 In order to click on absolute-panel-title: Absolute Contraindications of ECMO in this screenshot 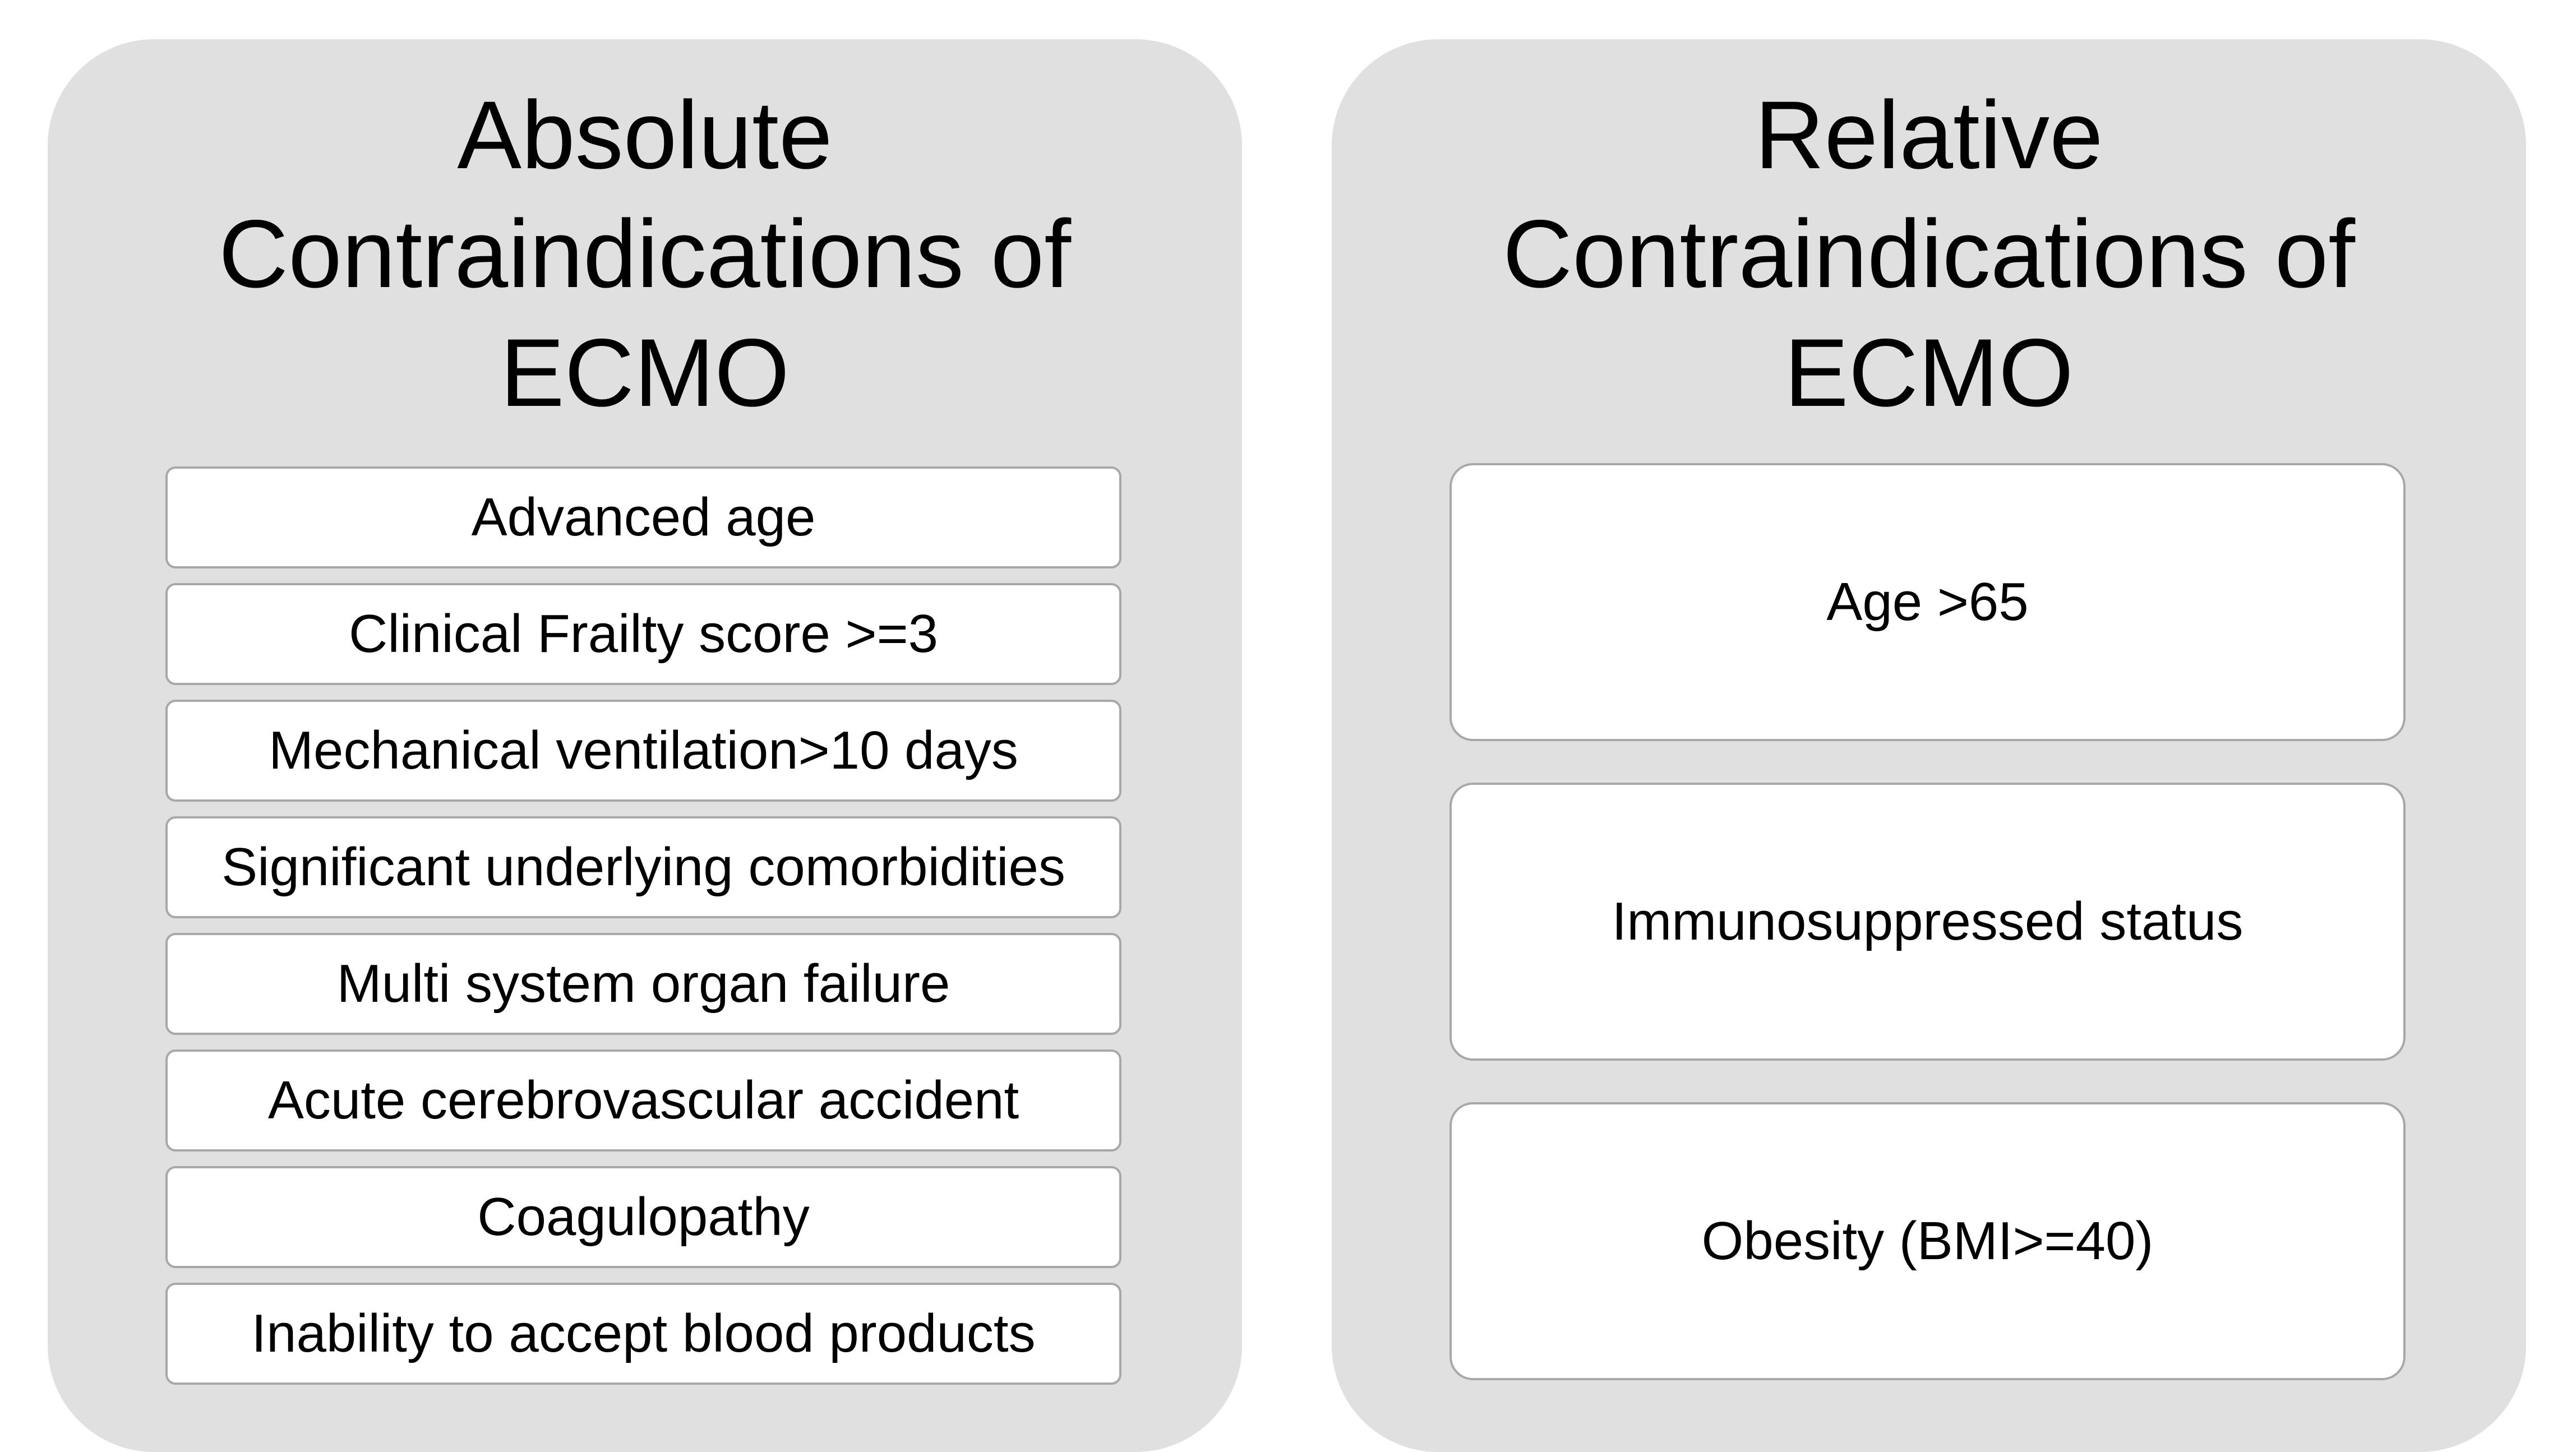, I will do `click(645, 254)`.